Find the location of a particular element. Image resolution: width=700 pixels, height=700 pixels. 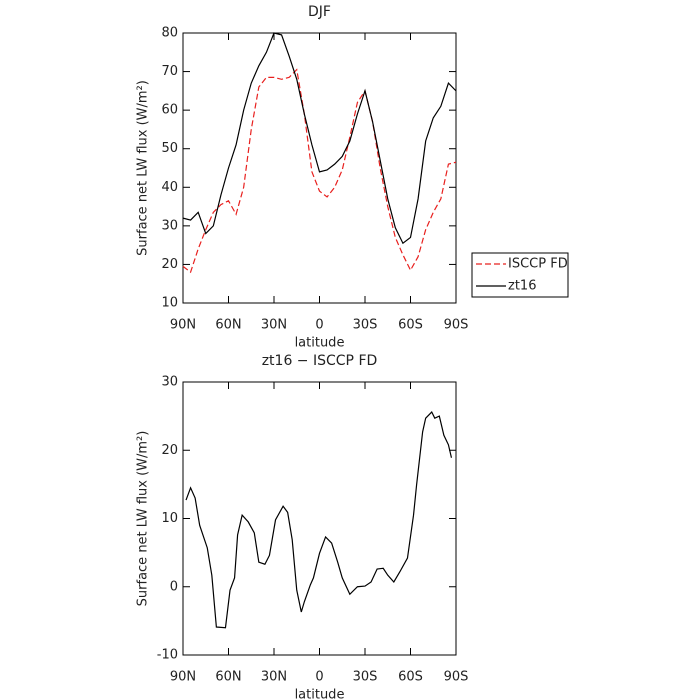

y-tick-label: 0 is located at coordinates (174, 586).